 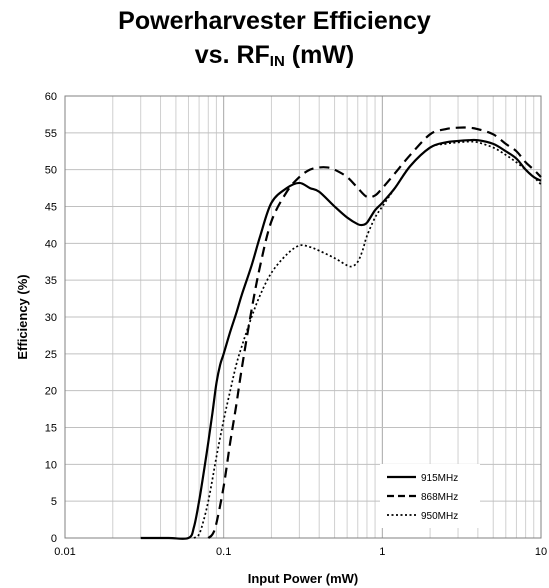 I want to click on chart-title-suffix: (mW), so click(x=319, y=55).